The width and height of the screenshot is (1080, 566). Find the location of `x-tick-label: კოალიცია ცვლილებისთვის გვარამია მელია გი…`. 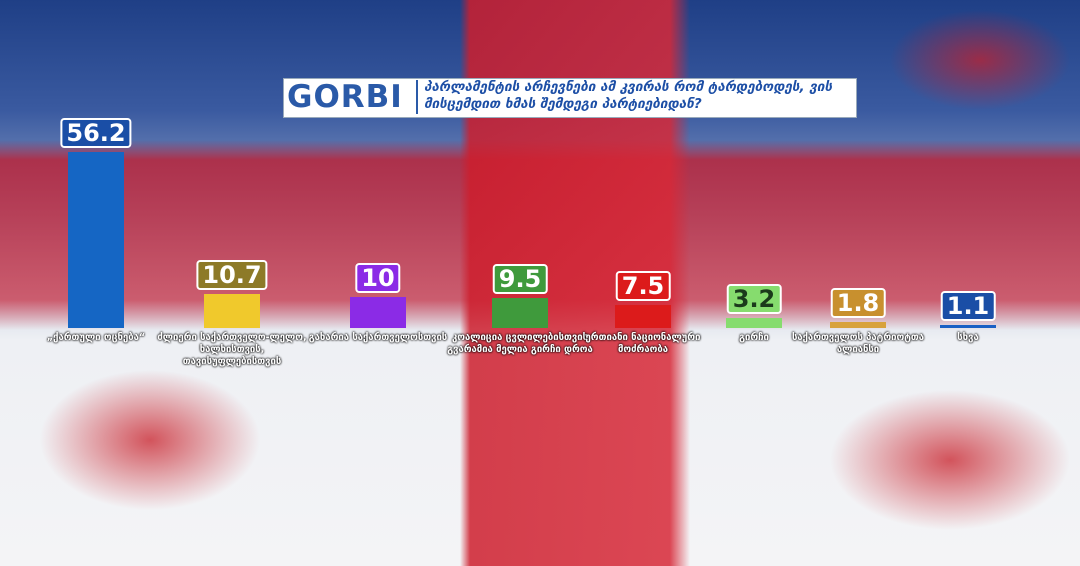

x-tick-label: კოალიცია ცვლილებისთვის გვარამია მელია გი… is located at coordinates (520, 343).